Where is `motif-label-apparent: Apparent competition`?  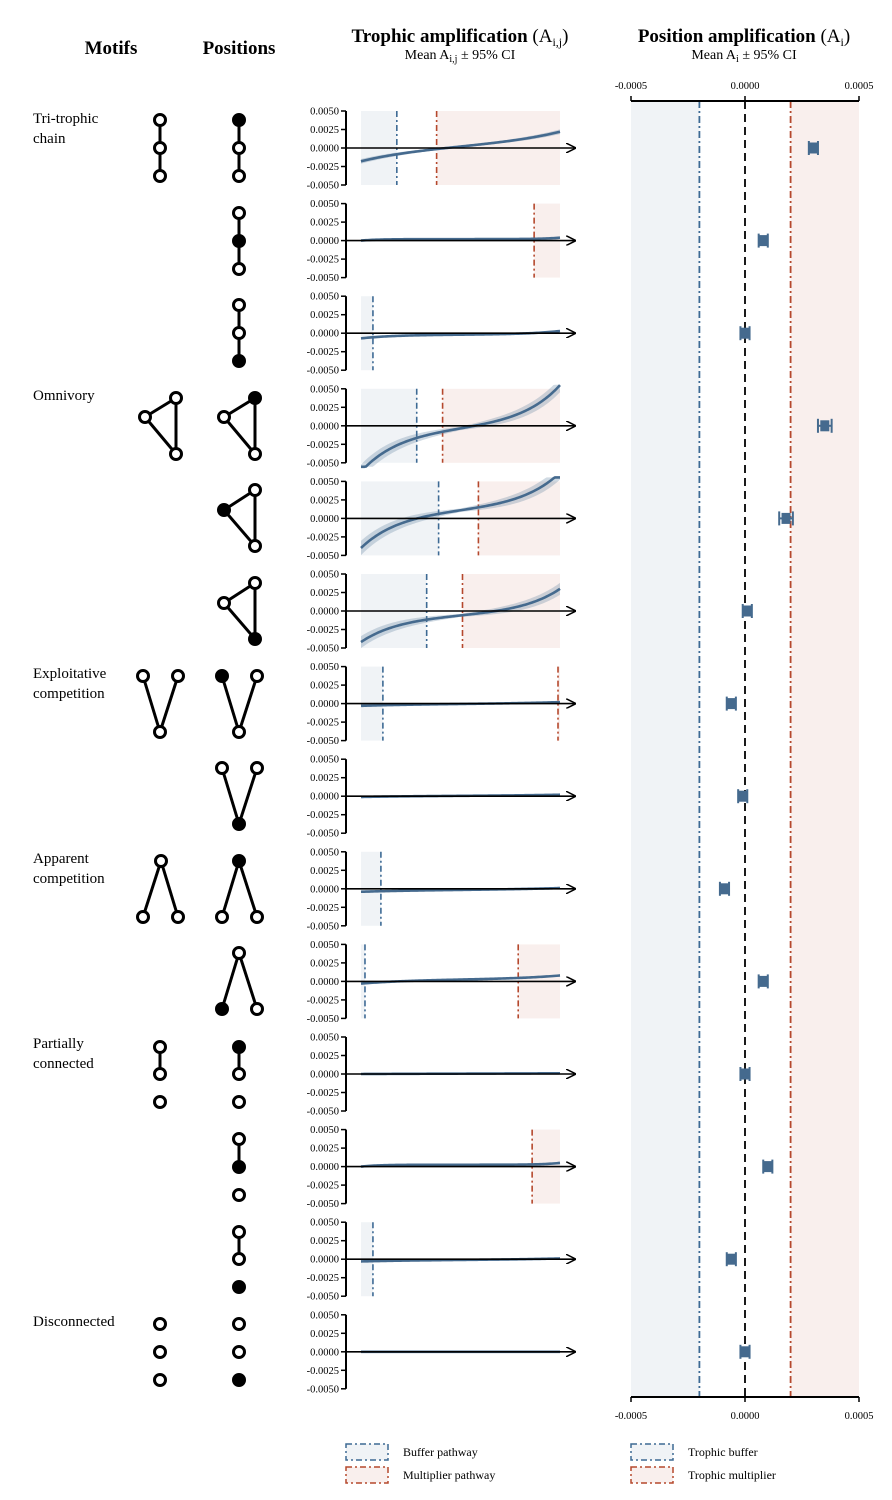
motif-label-apparent: Apparent competition is located at coordinates (69, 869).